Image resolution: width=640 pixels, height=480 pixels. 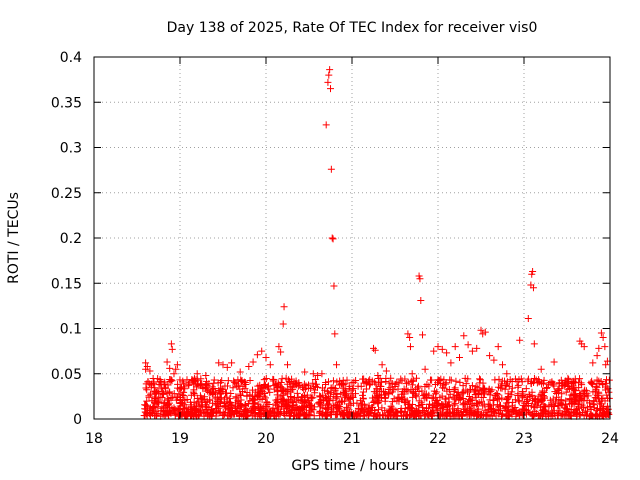 What do you see at coordinates (94, 439) in the screenshot?
I see `x-tick-label: 18` at bounding box center [94, 439].